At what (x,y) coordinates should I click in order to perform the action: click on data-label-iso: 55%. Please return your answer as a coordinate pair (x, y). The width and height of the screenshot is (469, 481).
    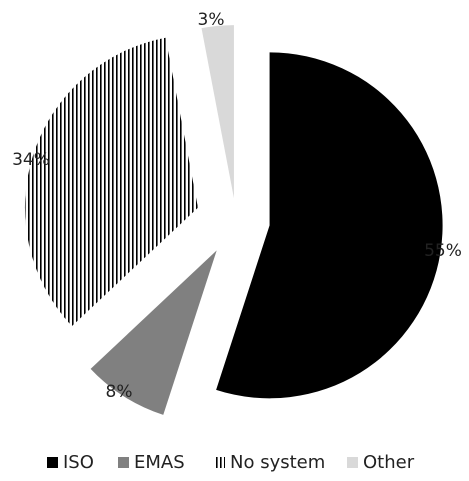
    Looking at the image, I should click on (443, 251).